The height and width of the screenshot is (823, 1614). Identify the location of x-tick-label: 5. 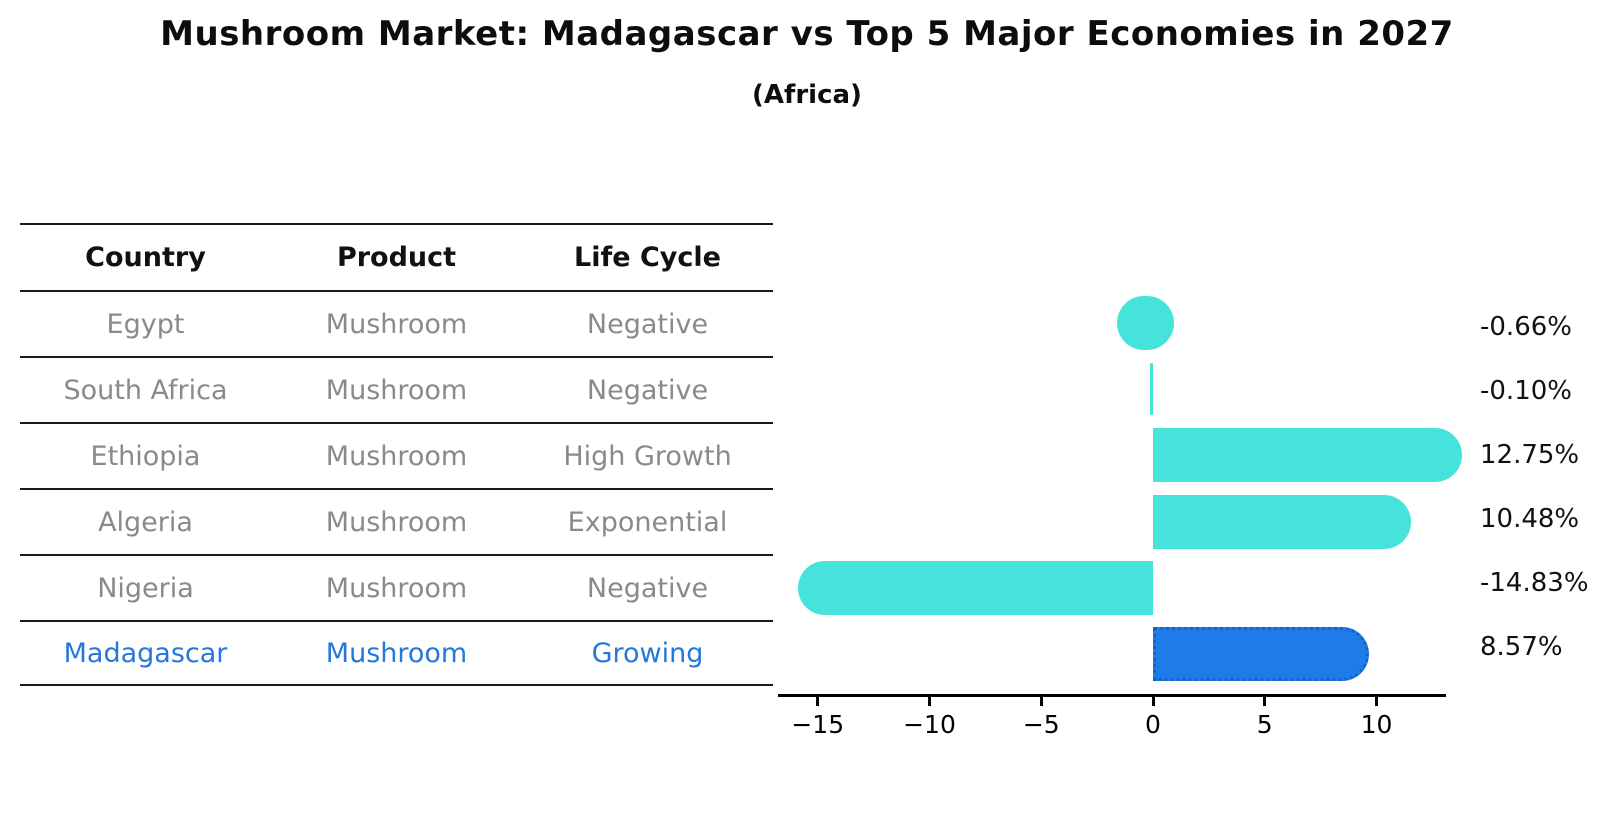
(1264, 724).